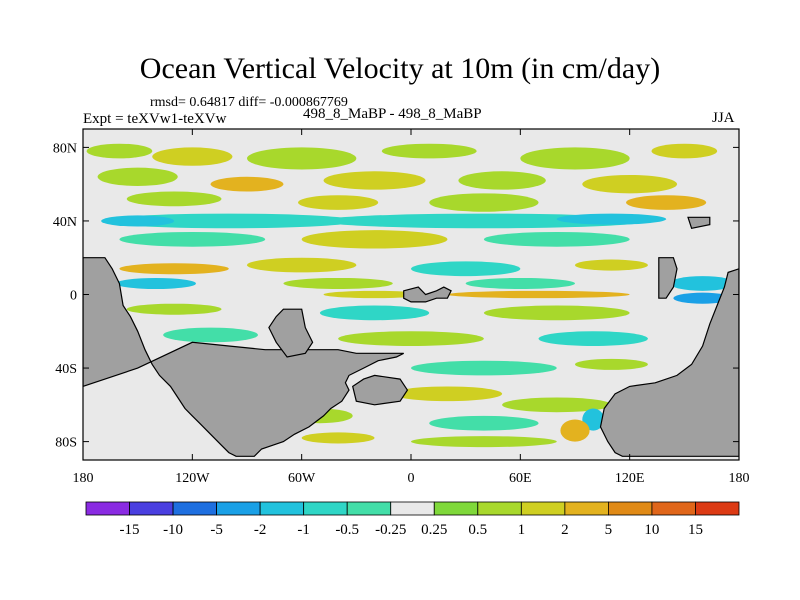 This screenshot has width=800, height=600. What do you see at coordinates (347, 530) in the screenshot?
I see `colorbar-label: -0.5` at bounding box center [347, 530].